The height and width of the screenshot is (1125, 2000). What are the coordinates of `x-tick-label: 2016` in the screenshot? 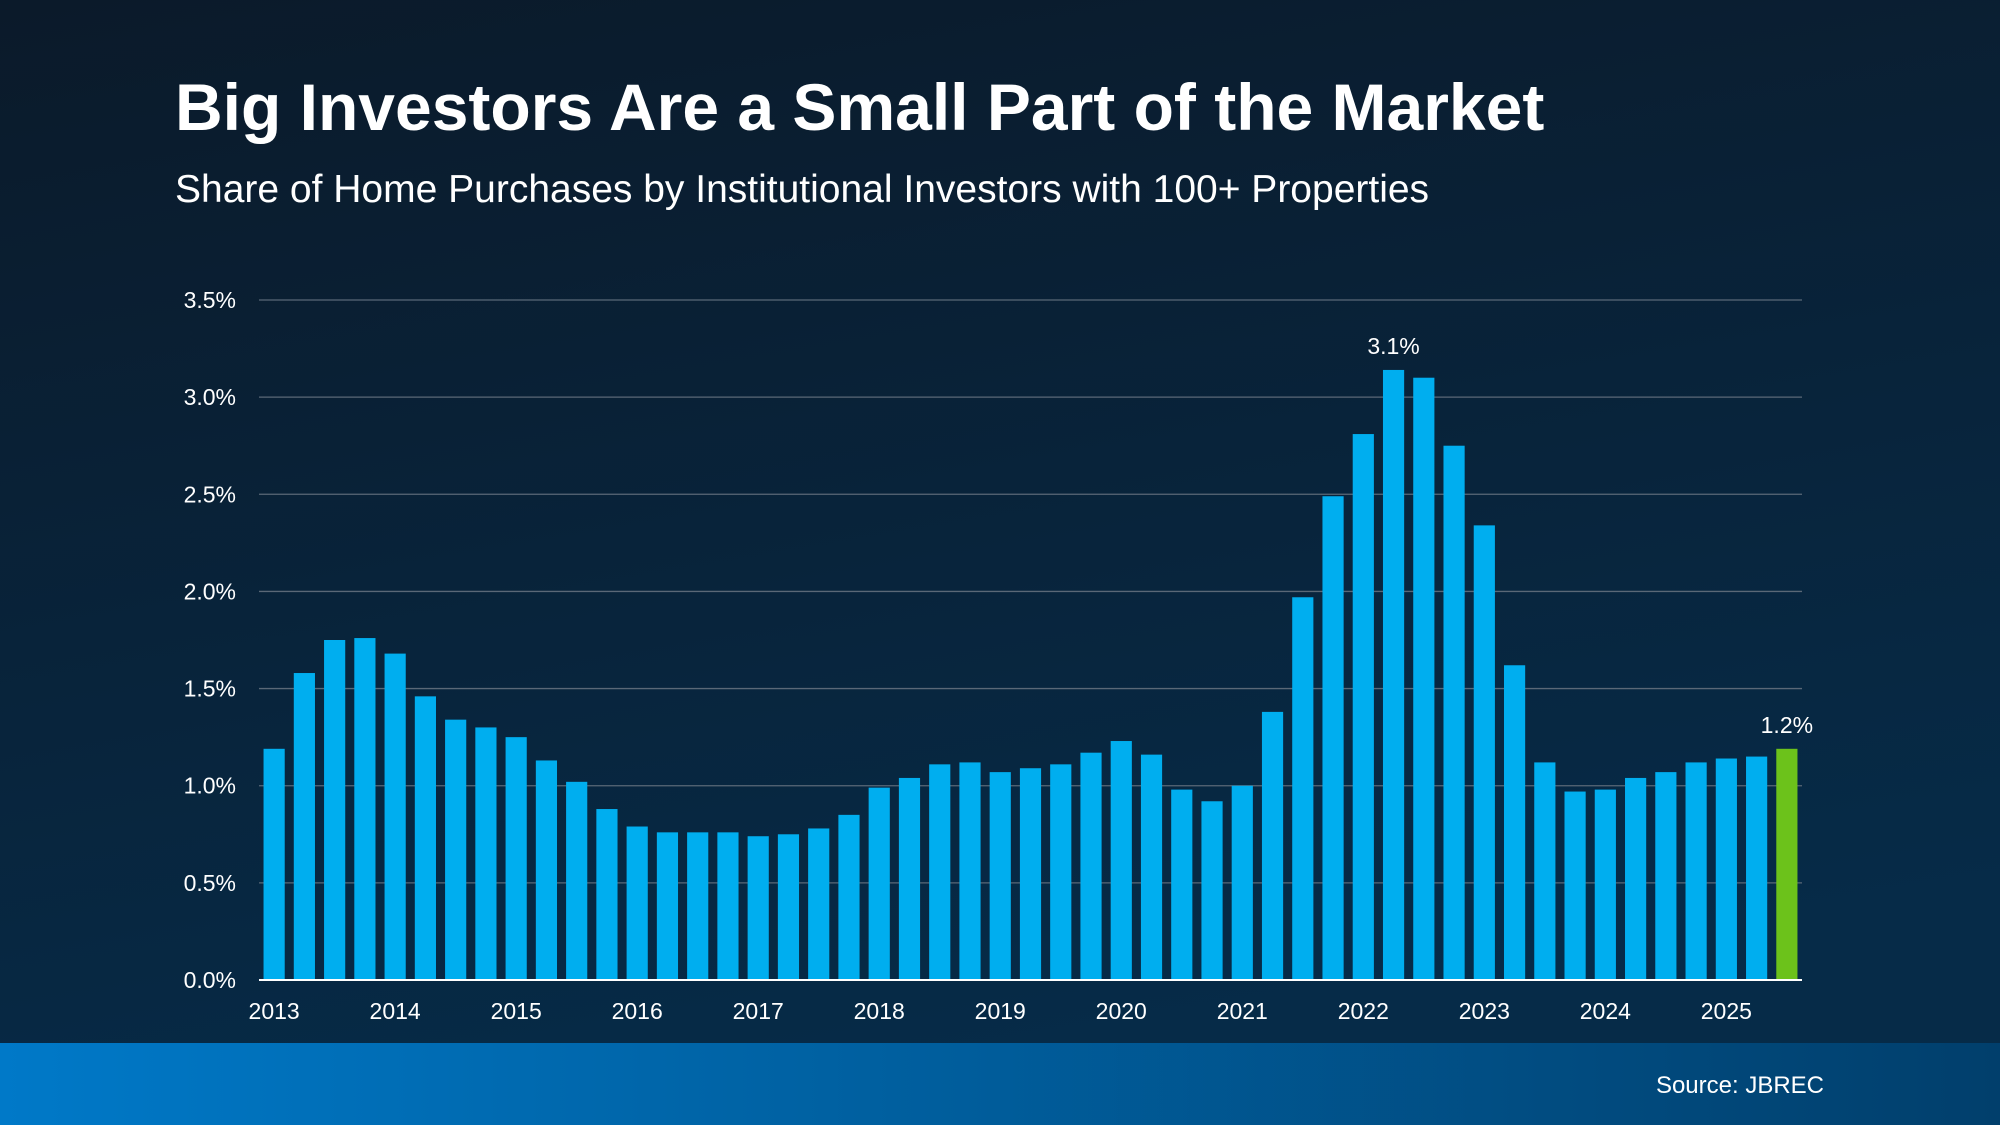 It's located at (637, 1011).